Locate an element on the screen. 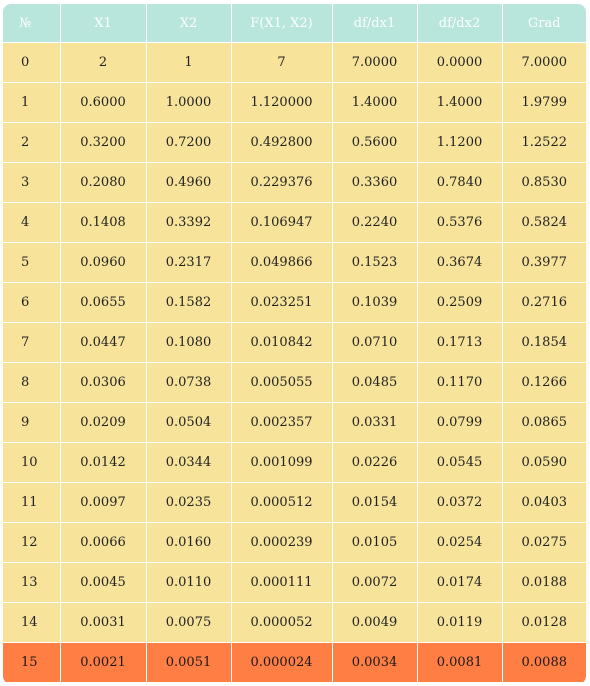 The height and width of the screenshot is (686, 590). cell-df-dx2: 0.0081 is located at coordinates (460, 662).